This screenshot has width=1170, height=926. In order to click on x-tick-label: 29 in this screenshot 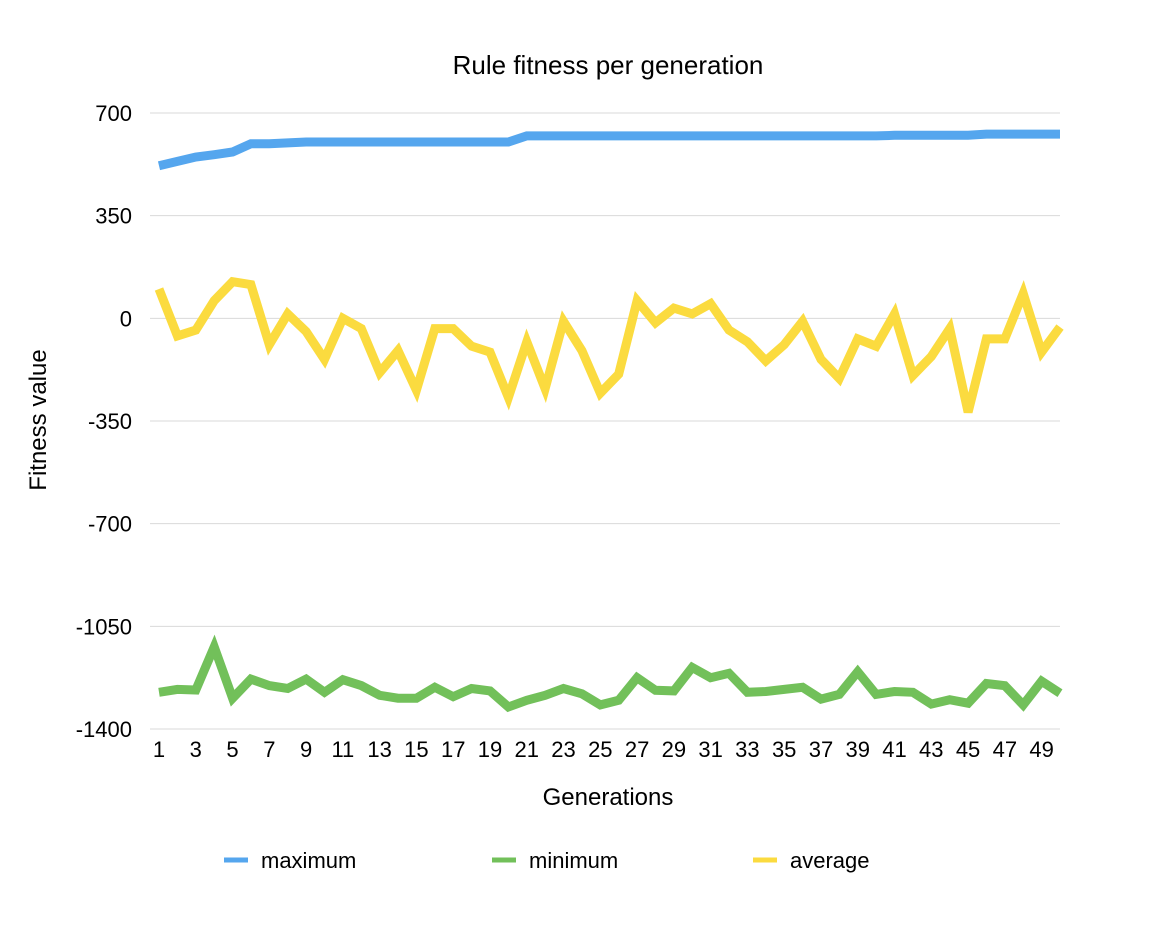, I will do `click(674, 749)`.